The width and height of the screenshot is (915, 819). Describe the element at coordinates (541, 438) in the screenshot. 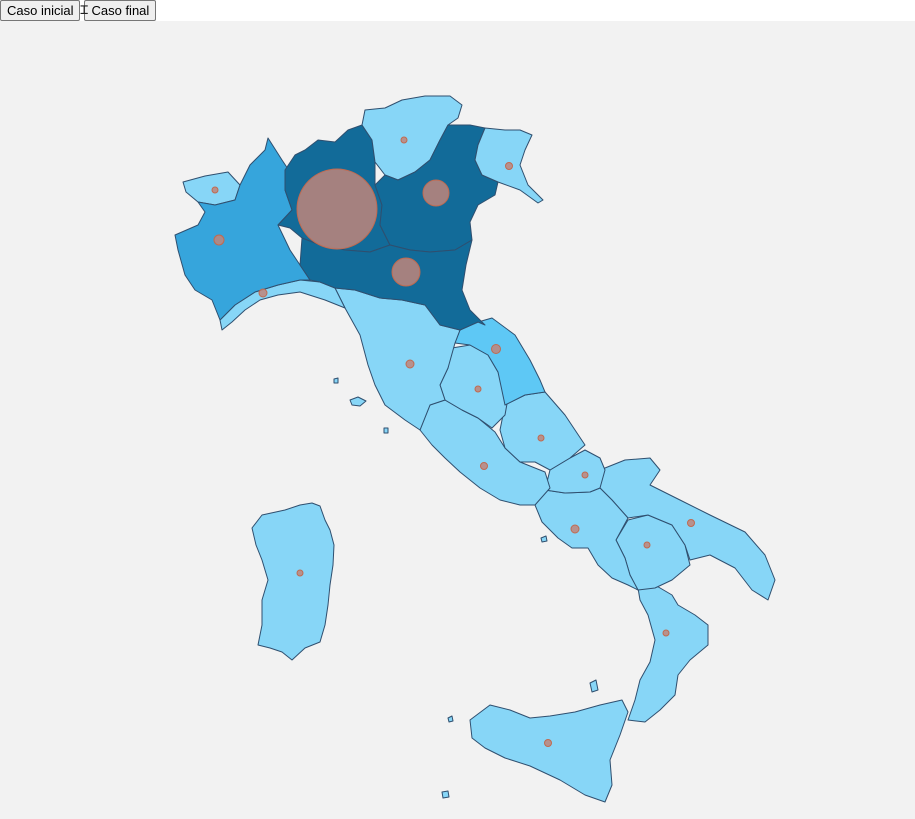

I see `bubble-abruzzo` at that location.